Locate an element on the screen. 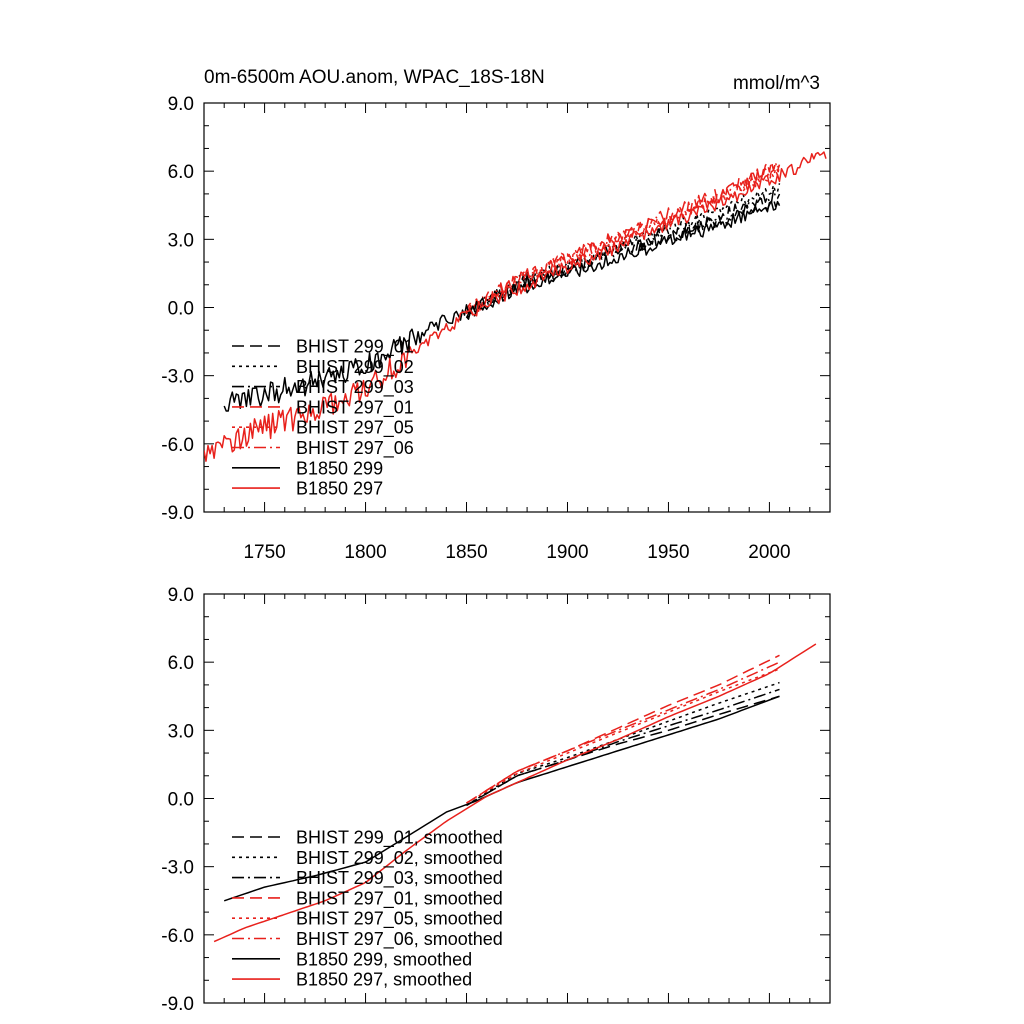  x-tick-label: 1800 is located at coordinates (365, 552).